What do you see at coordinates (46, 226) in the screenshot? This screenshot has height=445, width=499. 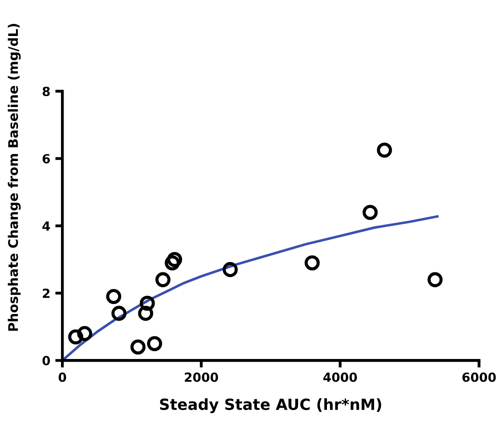 I see `y-tick-label: 4` at bounding box center [46, 226].